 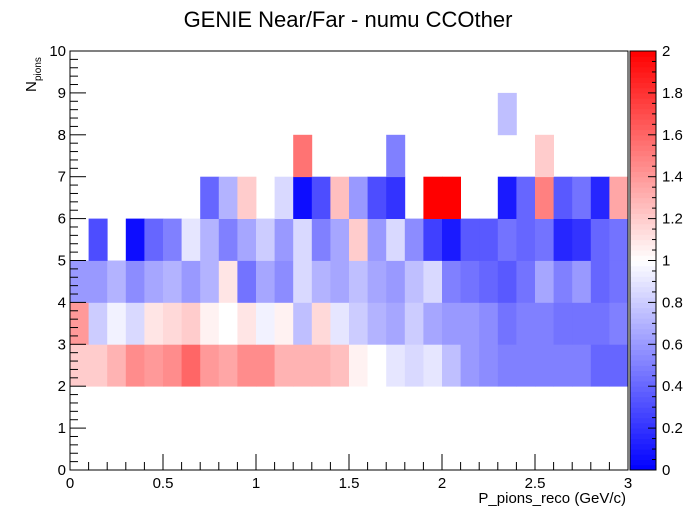 What do you see at coordinates (62, 135) in the screenshot?
I see `y-tick-label: 8` at bounding box center [62, 135].